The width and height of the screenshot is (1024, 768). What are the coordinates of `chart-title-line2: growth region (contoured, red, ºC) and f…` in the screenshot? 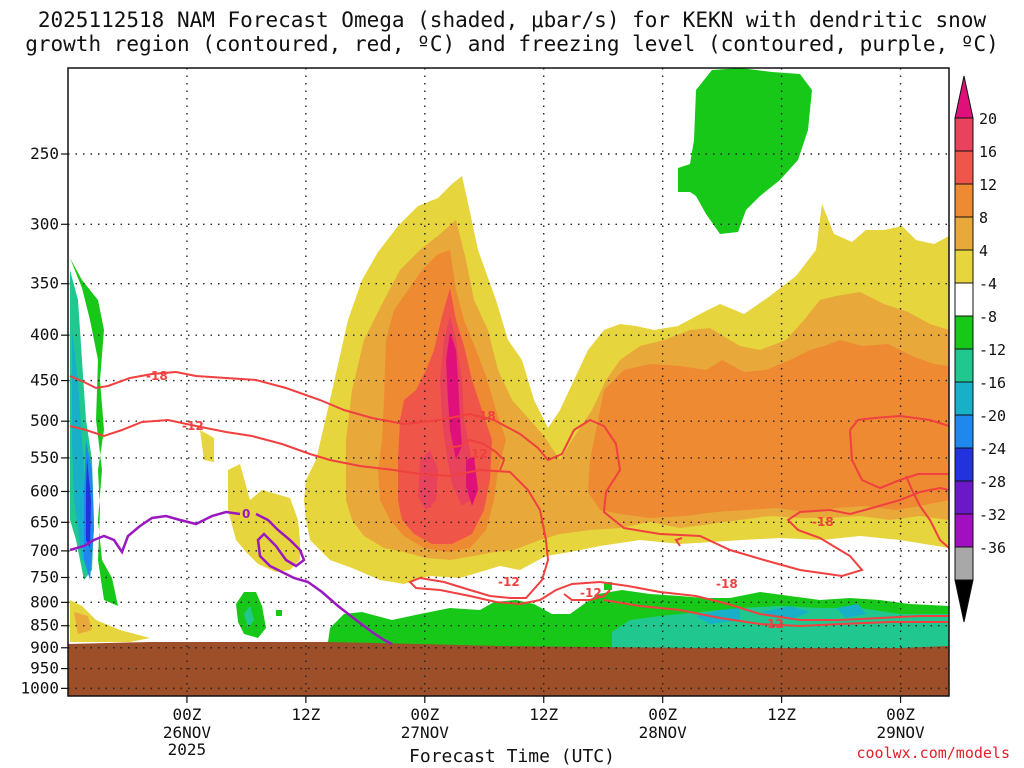 It's located at (512, 44).